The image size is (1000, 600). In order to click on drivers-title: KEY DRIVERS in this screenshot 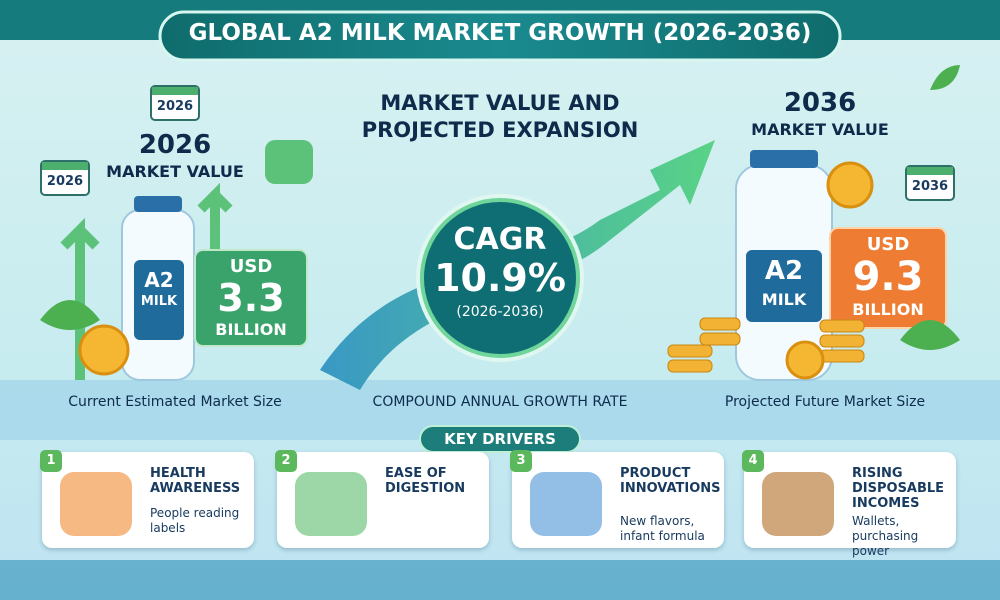, I will do `click(500, 439)`.